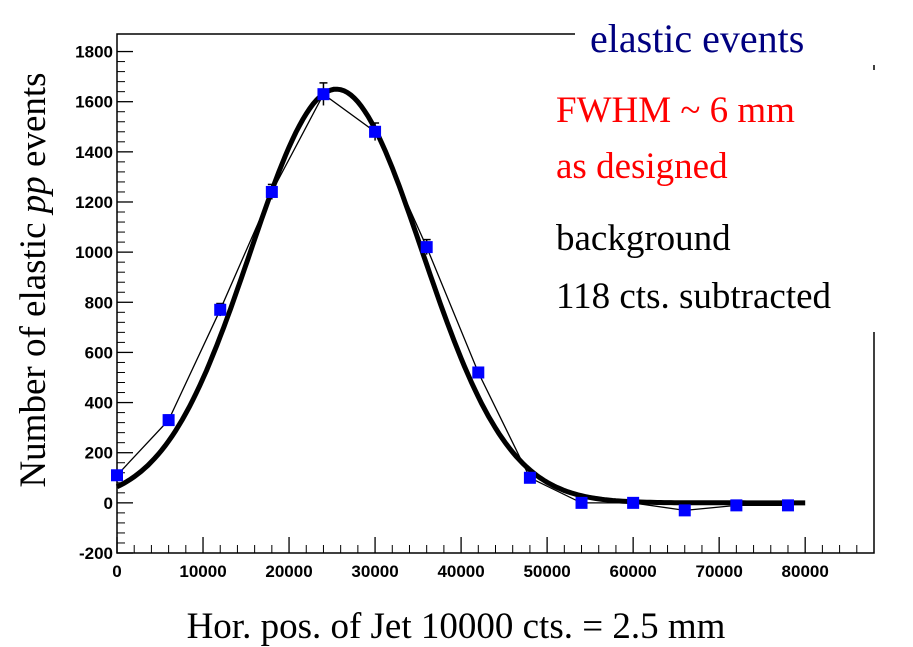 The image size is (913, 647). Describe the element at coordinates (94, 152) in the screenshot. I see `y-tick-label: 1400` at that location.